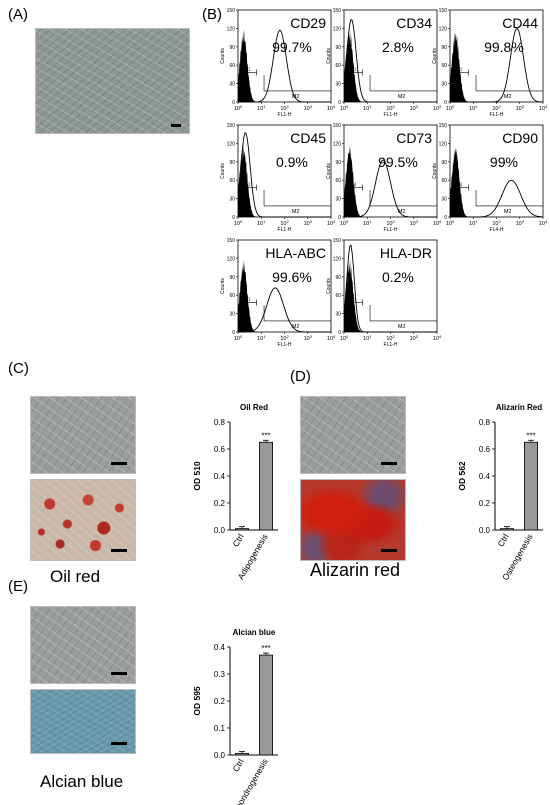 This screenshot has height=805, width=550. I want to click on y-tick-label: 60, so click(338, 296).